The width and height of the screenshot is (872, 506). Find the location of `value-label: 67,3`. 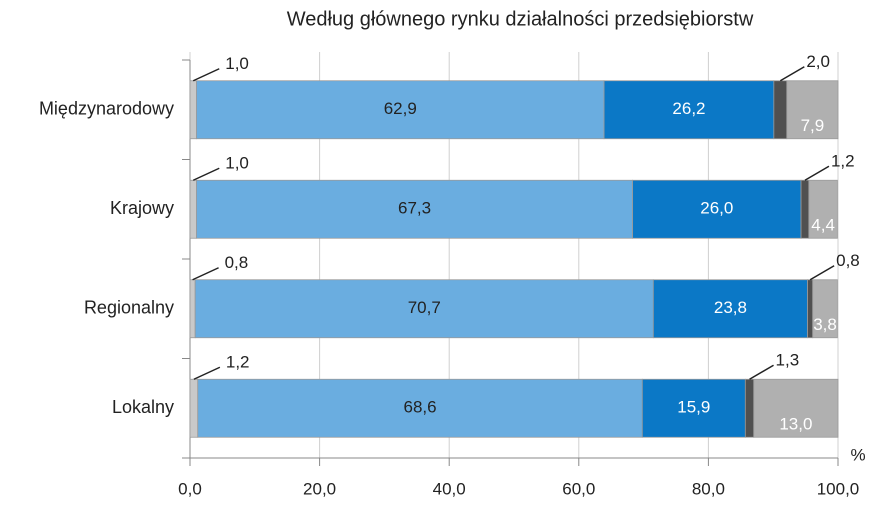

value-label: 67,3 is located at coordinates (414, 208).